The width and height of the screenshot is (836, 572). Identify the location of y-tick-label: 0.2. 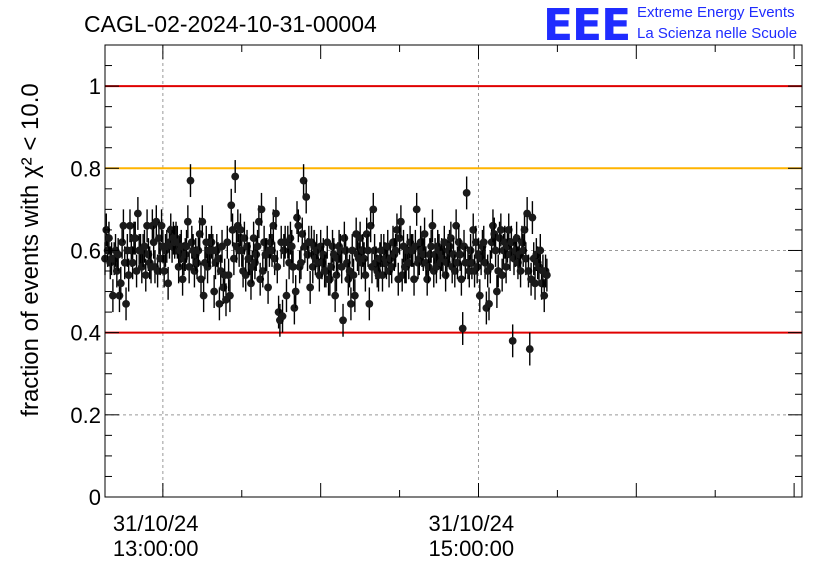
(85, 415).